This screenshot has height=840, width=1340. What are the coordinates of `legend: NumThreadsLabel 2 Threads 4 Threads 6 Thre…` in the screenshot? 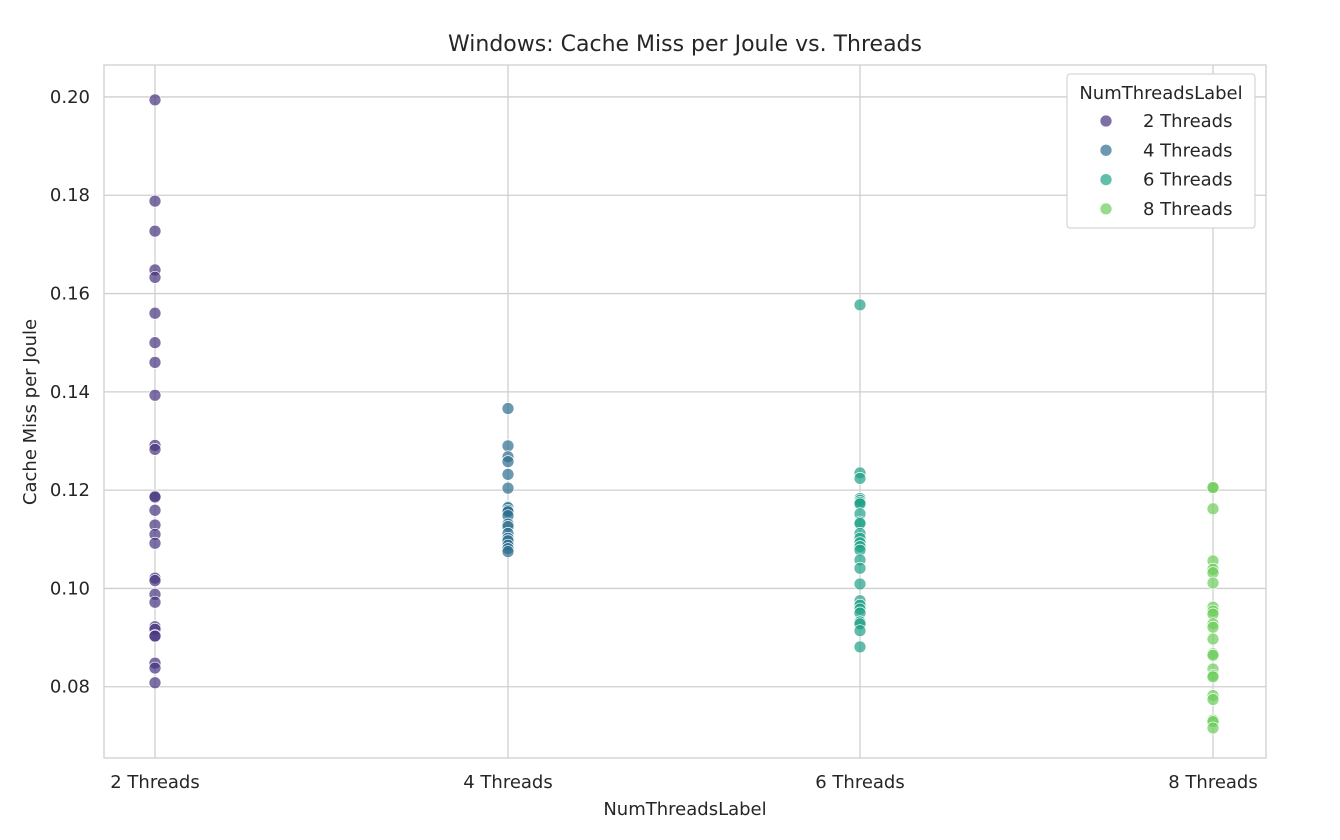 It's located at (1161, 151).